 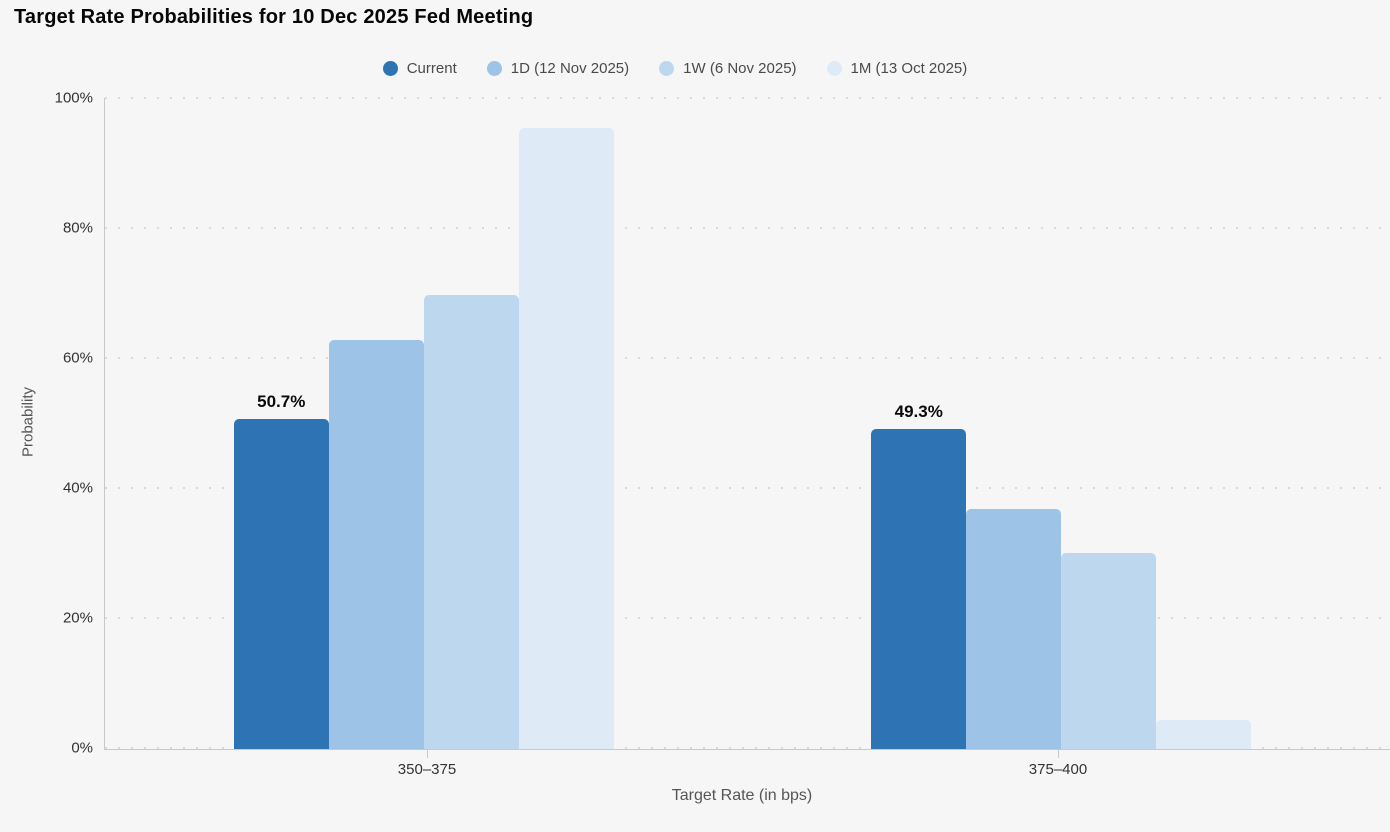 What do you see at coordinates (73, 98) in the screenshot?
I see `ytick-100: 100%` at bounding box center [73, 98].